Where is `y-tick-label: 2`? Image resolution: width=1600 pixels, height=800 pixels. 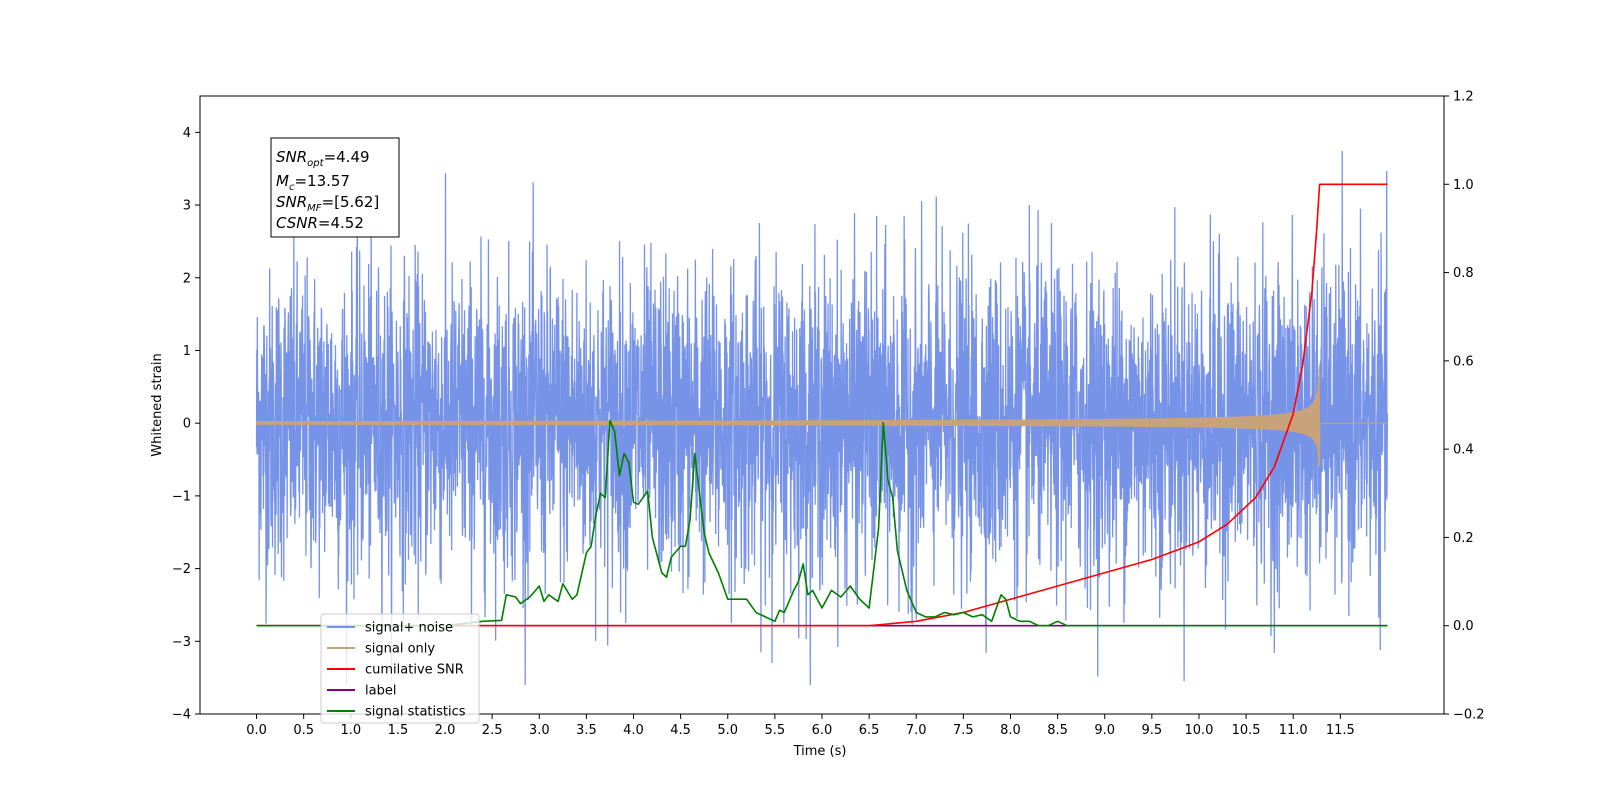
y-tick-label: 2 is located at coordinates (187, 278).